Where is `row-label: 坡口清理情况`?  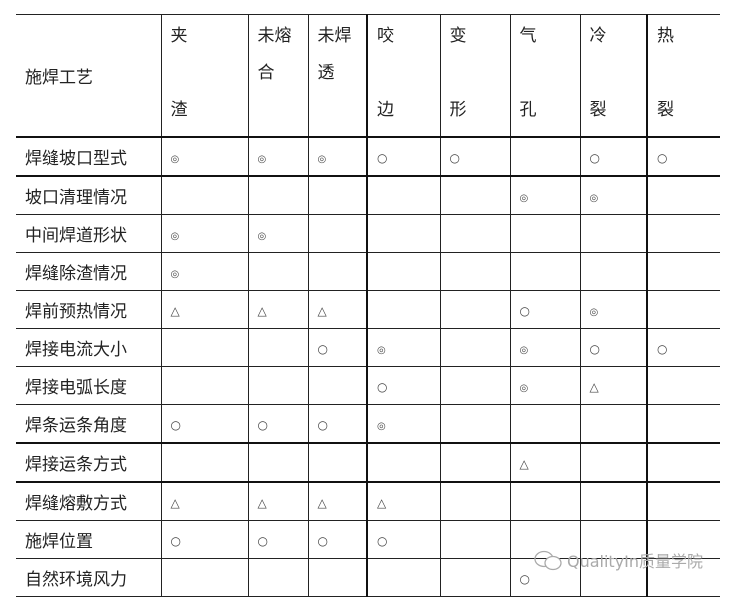 row-label: 坡口清理情况 is located at coordinates (89, 195).